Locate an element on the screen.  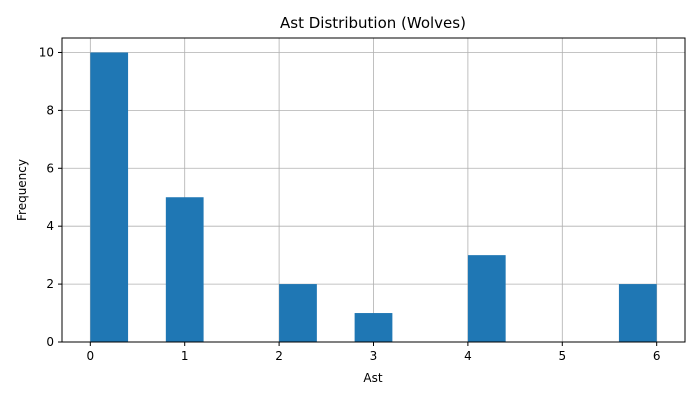
chart-title: Ast Distribution (Wolves) is located at coordinates (373, 23).